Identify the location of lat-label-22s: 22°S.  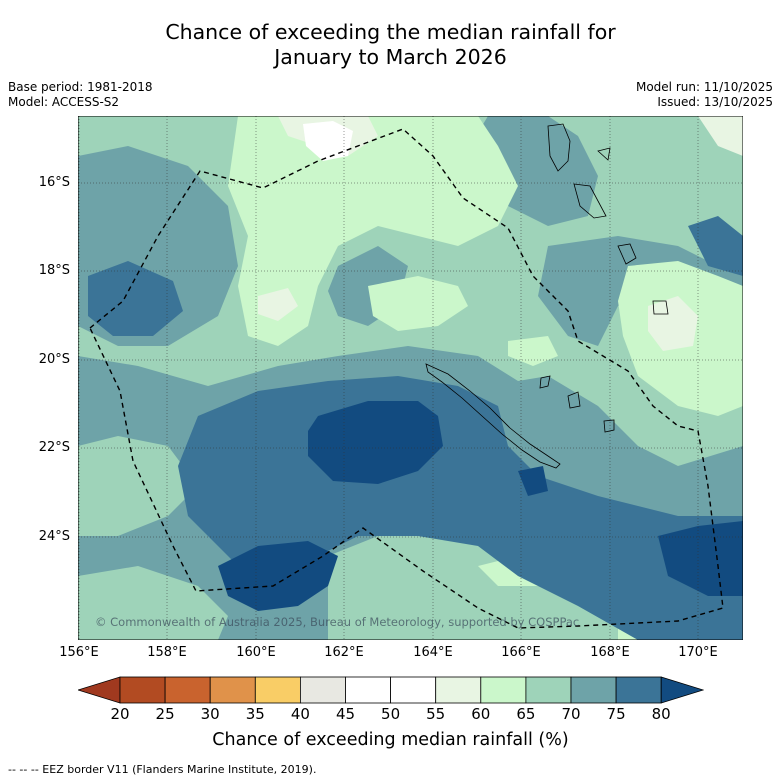
(54, 447).